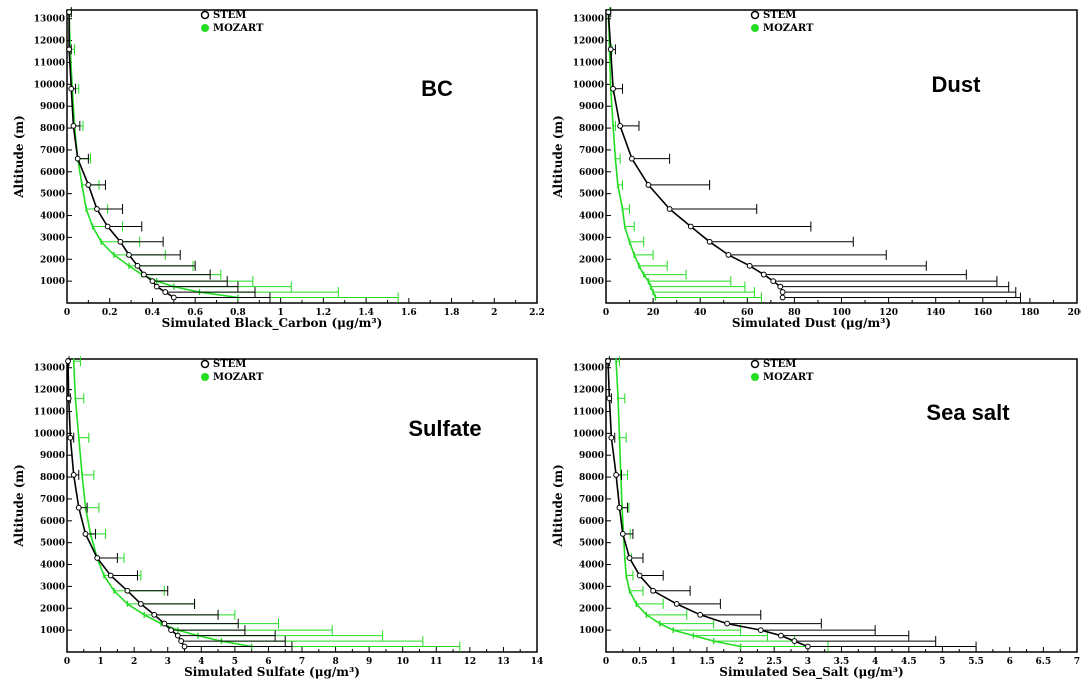 Image resolution: width=1081 pixels, height=682 pixels. I want to click on x-tick-label: 100, so click(841, 313).